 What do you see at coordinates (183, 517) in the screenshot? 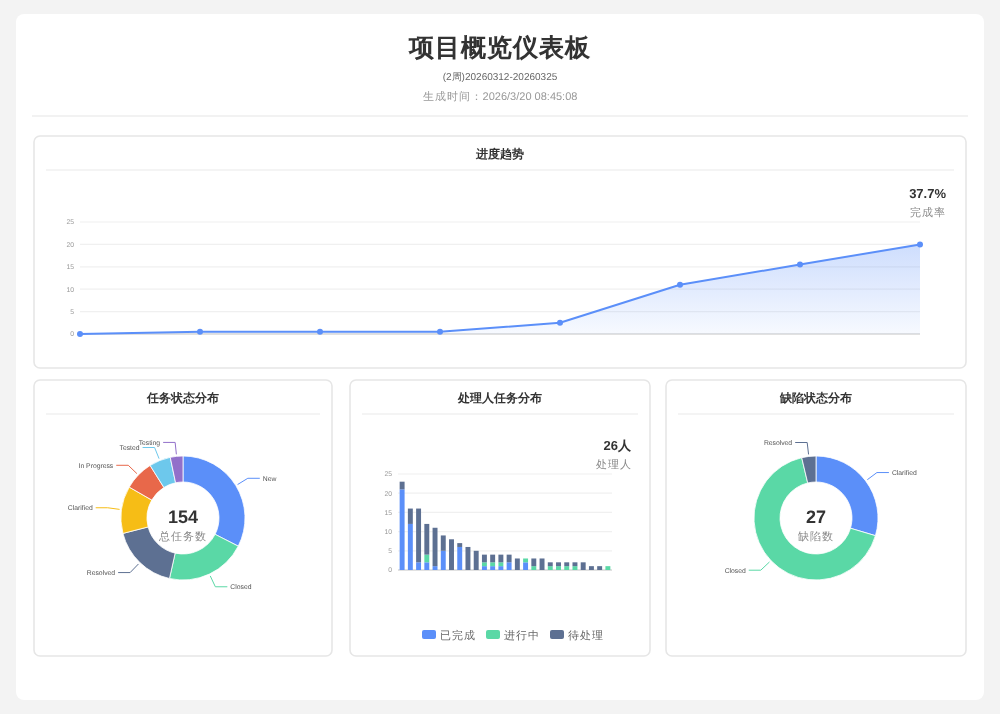
I see `text: 154` at bounding box center [183, 517].